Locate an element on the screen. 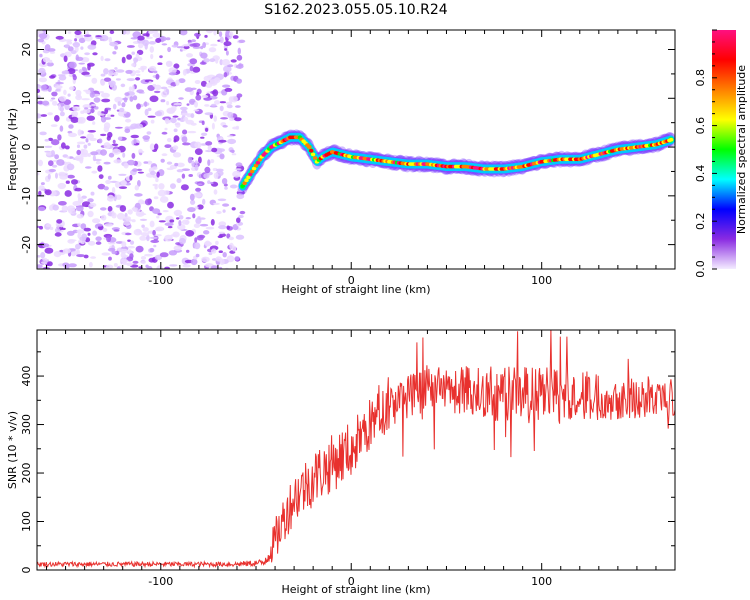 The width and height of the screenshot is (750, 600). spectrogram-y-axis-label: Frequency (Hz) is located at coordinates (12, 149).